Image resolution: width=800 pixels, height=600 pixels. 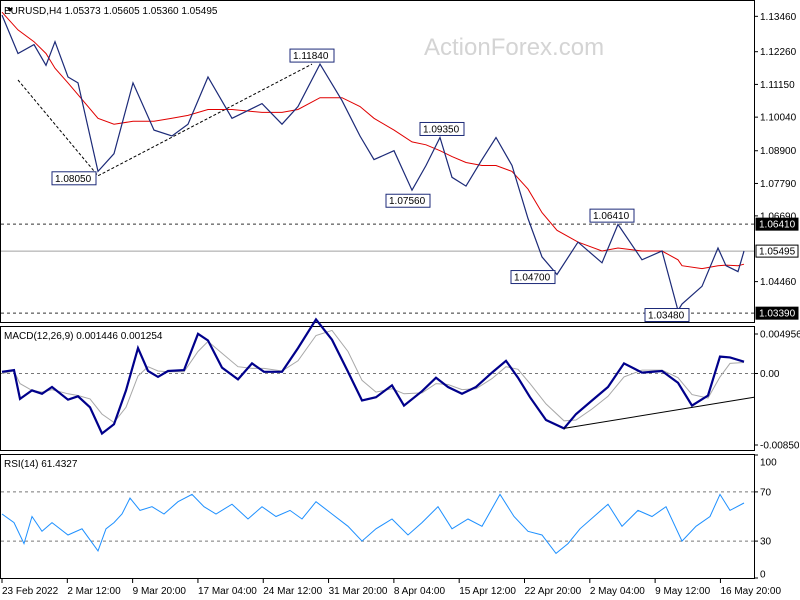 I want to click on rsi-tick-label: 30, so click(x=766, y=542).